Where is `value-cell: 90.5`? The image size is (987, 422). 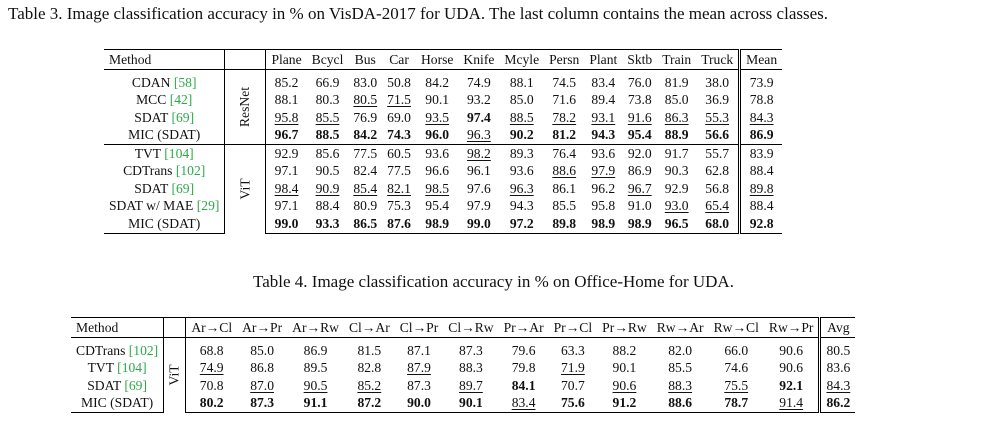 value-cell: 90.5 is located at coordinates (315, 386).